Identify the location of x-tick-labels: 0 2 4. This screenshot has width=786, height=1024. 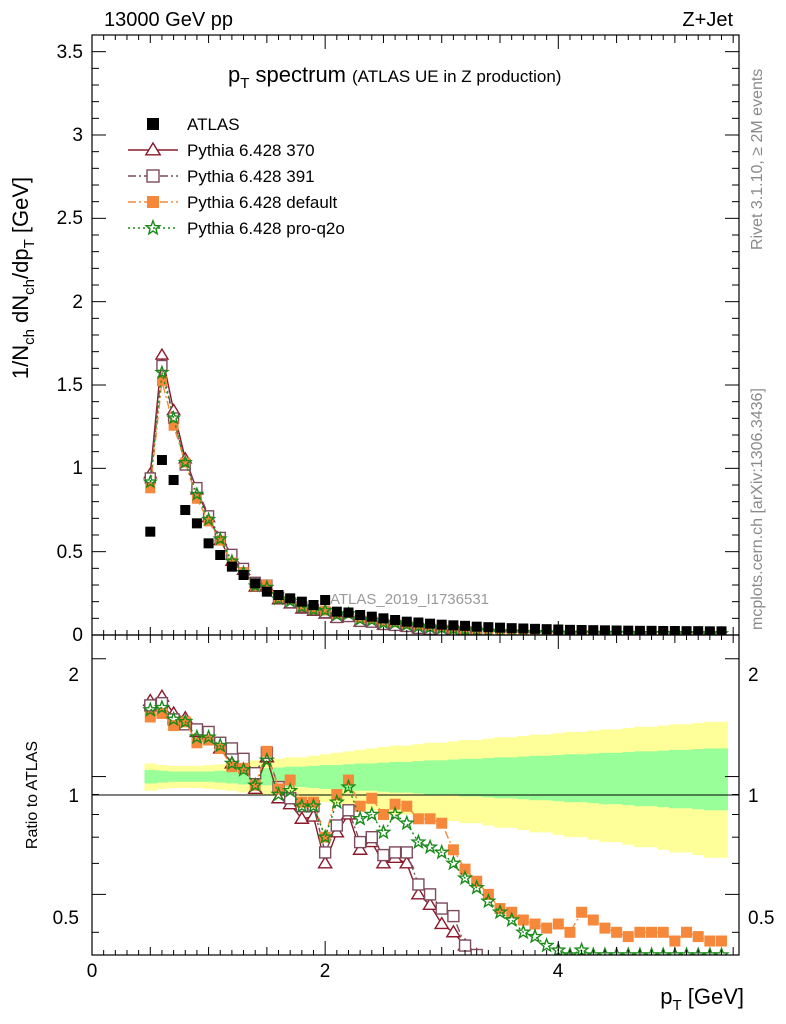
(325, 971).